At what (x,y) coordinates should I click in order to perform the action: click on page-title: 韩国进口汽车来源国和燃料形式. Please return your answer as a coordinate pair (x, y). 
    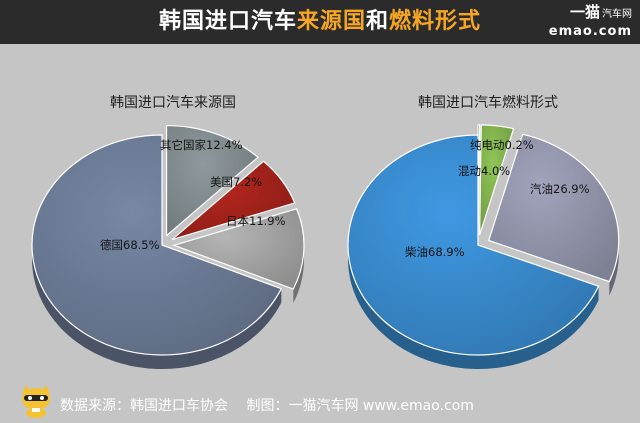
    Looking at the image, I should click on (320, 22).